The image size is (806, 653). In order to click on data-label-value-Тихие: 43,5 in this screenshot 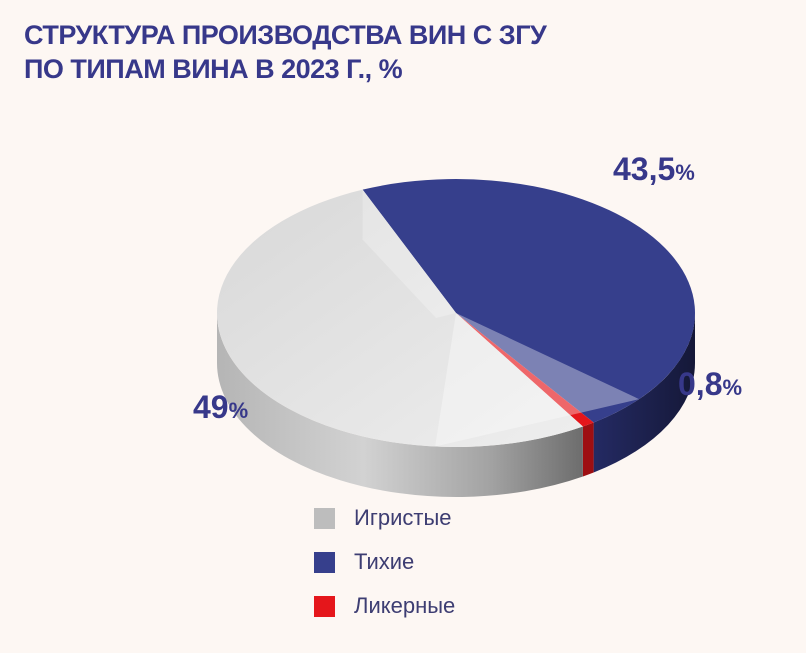, I will do `click(644, 169)`.